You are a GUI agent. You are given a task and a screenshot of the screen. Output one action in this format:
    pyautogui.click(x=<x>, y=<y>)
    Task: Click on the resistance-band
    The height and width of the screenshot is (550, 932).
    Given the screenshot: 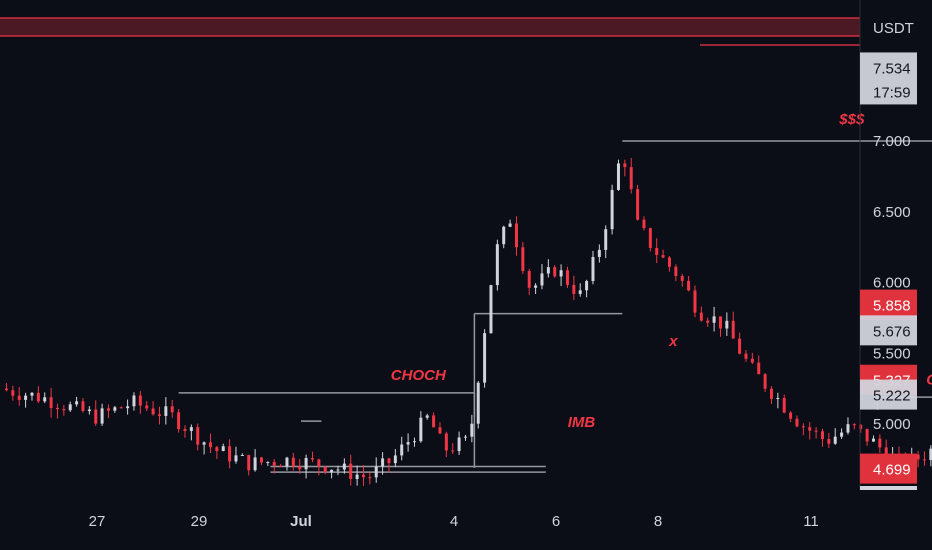 What is the action you would take?
    pyautogui.click(x=430, y=27)
    